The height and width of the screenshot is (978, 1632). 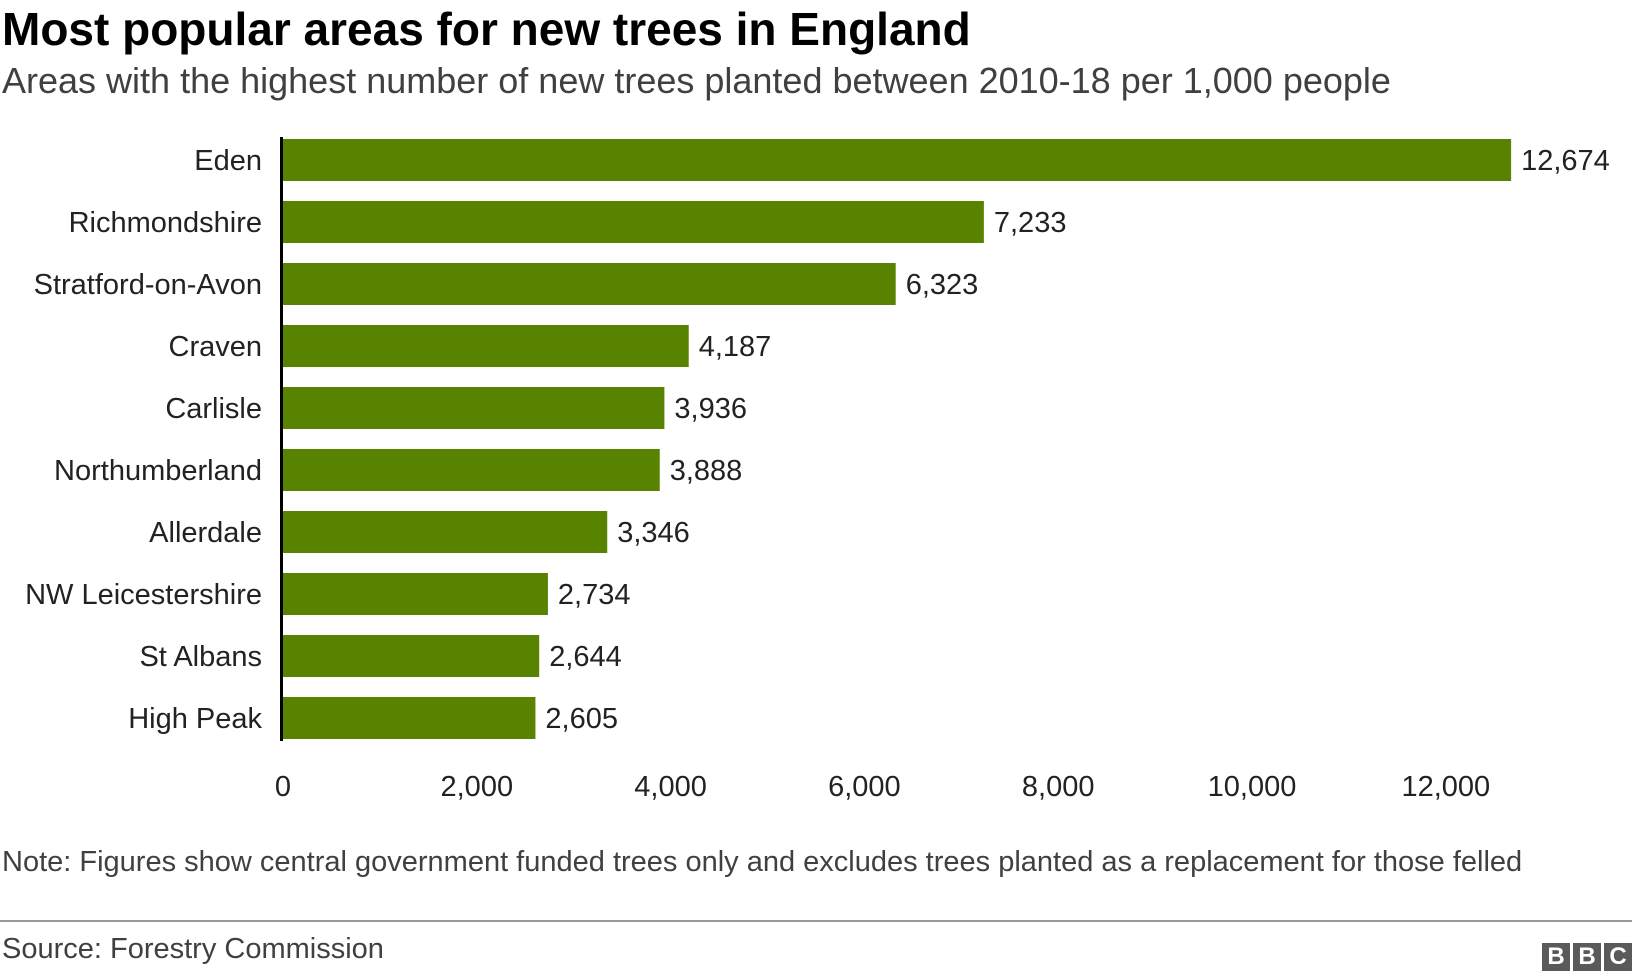 I want to click on x-tick-label: 4,000, so click(x=670, y=787).